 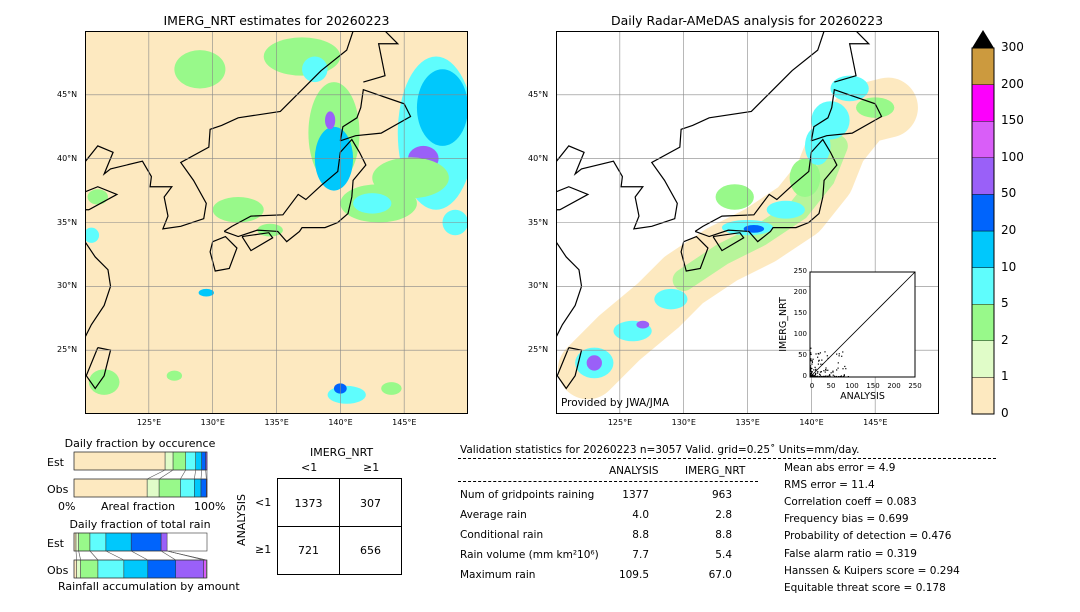 I want to click on rainfrac-title: Daily fraction of total rain, so click(x=140, y=524).